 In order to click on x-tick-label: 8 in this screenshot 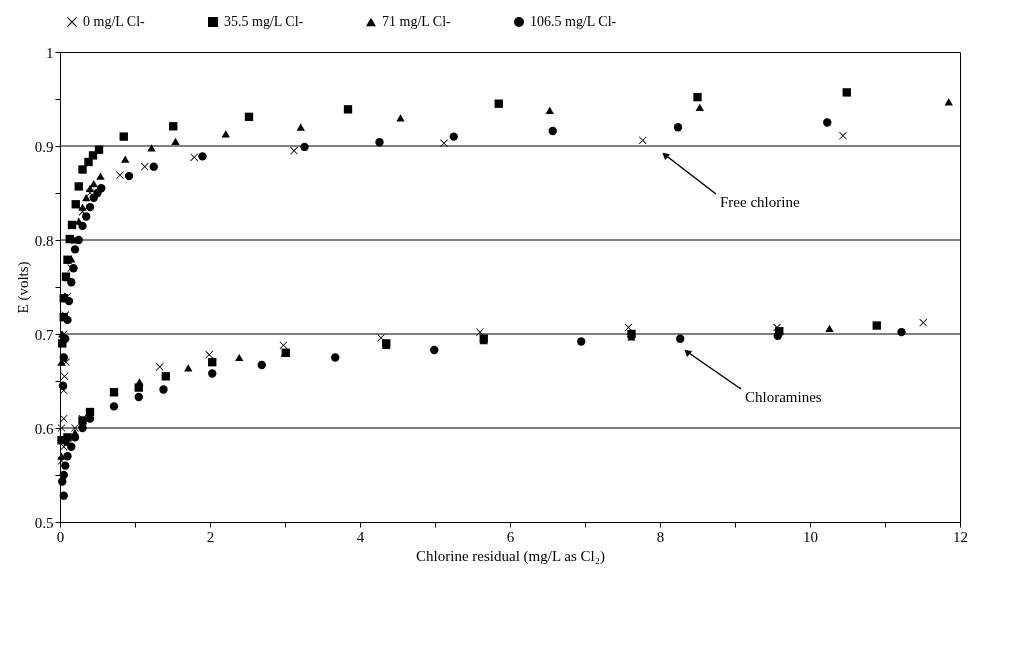, I will do `click(660, 536)`.